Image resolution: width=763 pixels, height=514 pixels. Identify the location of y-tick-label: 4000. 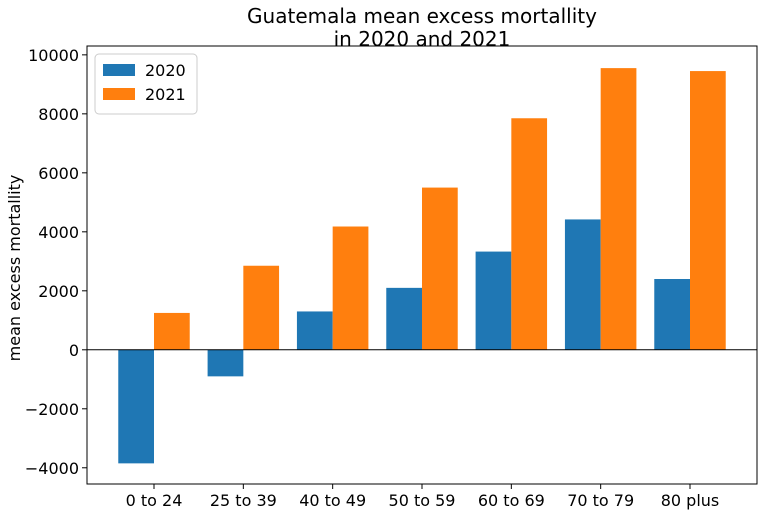
(58, 232).